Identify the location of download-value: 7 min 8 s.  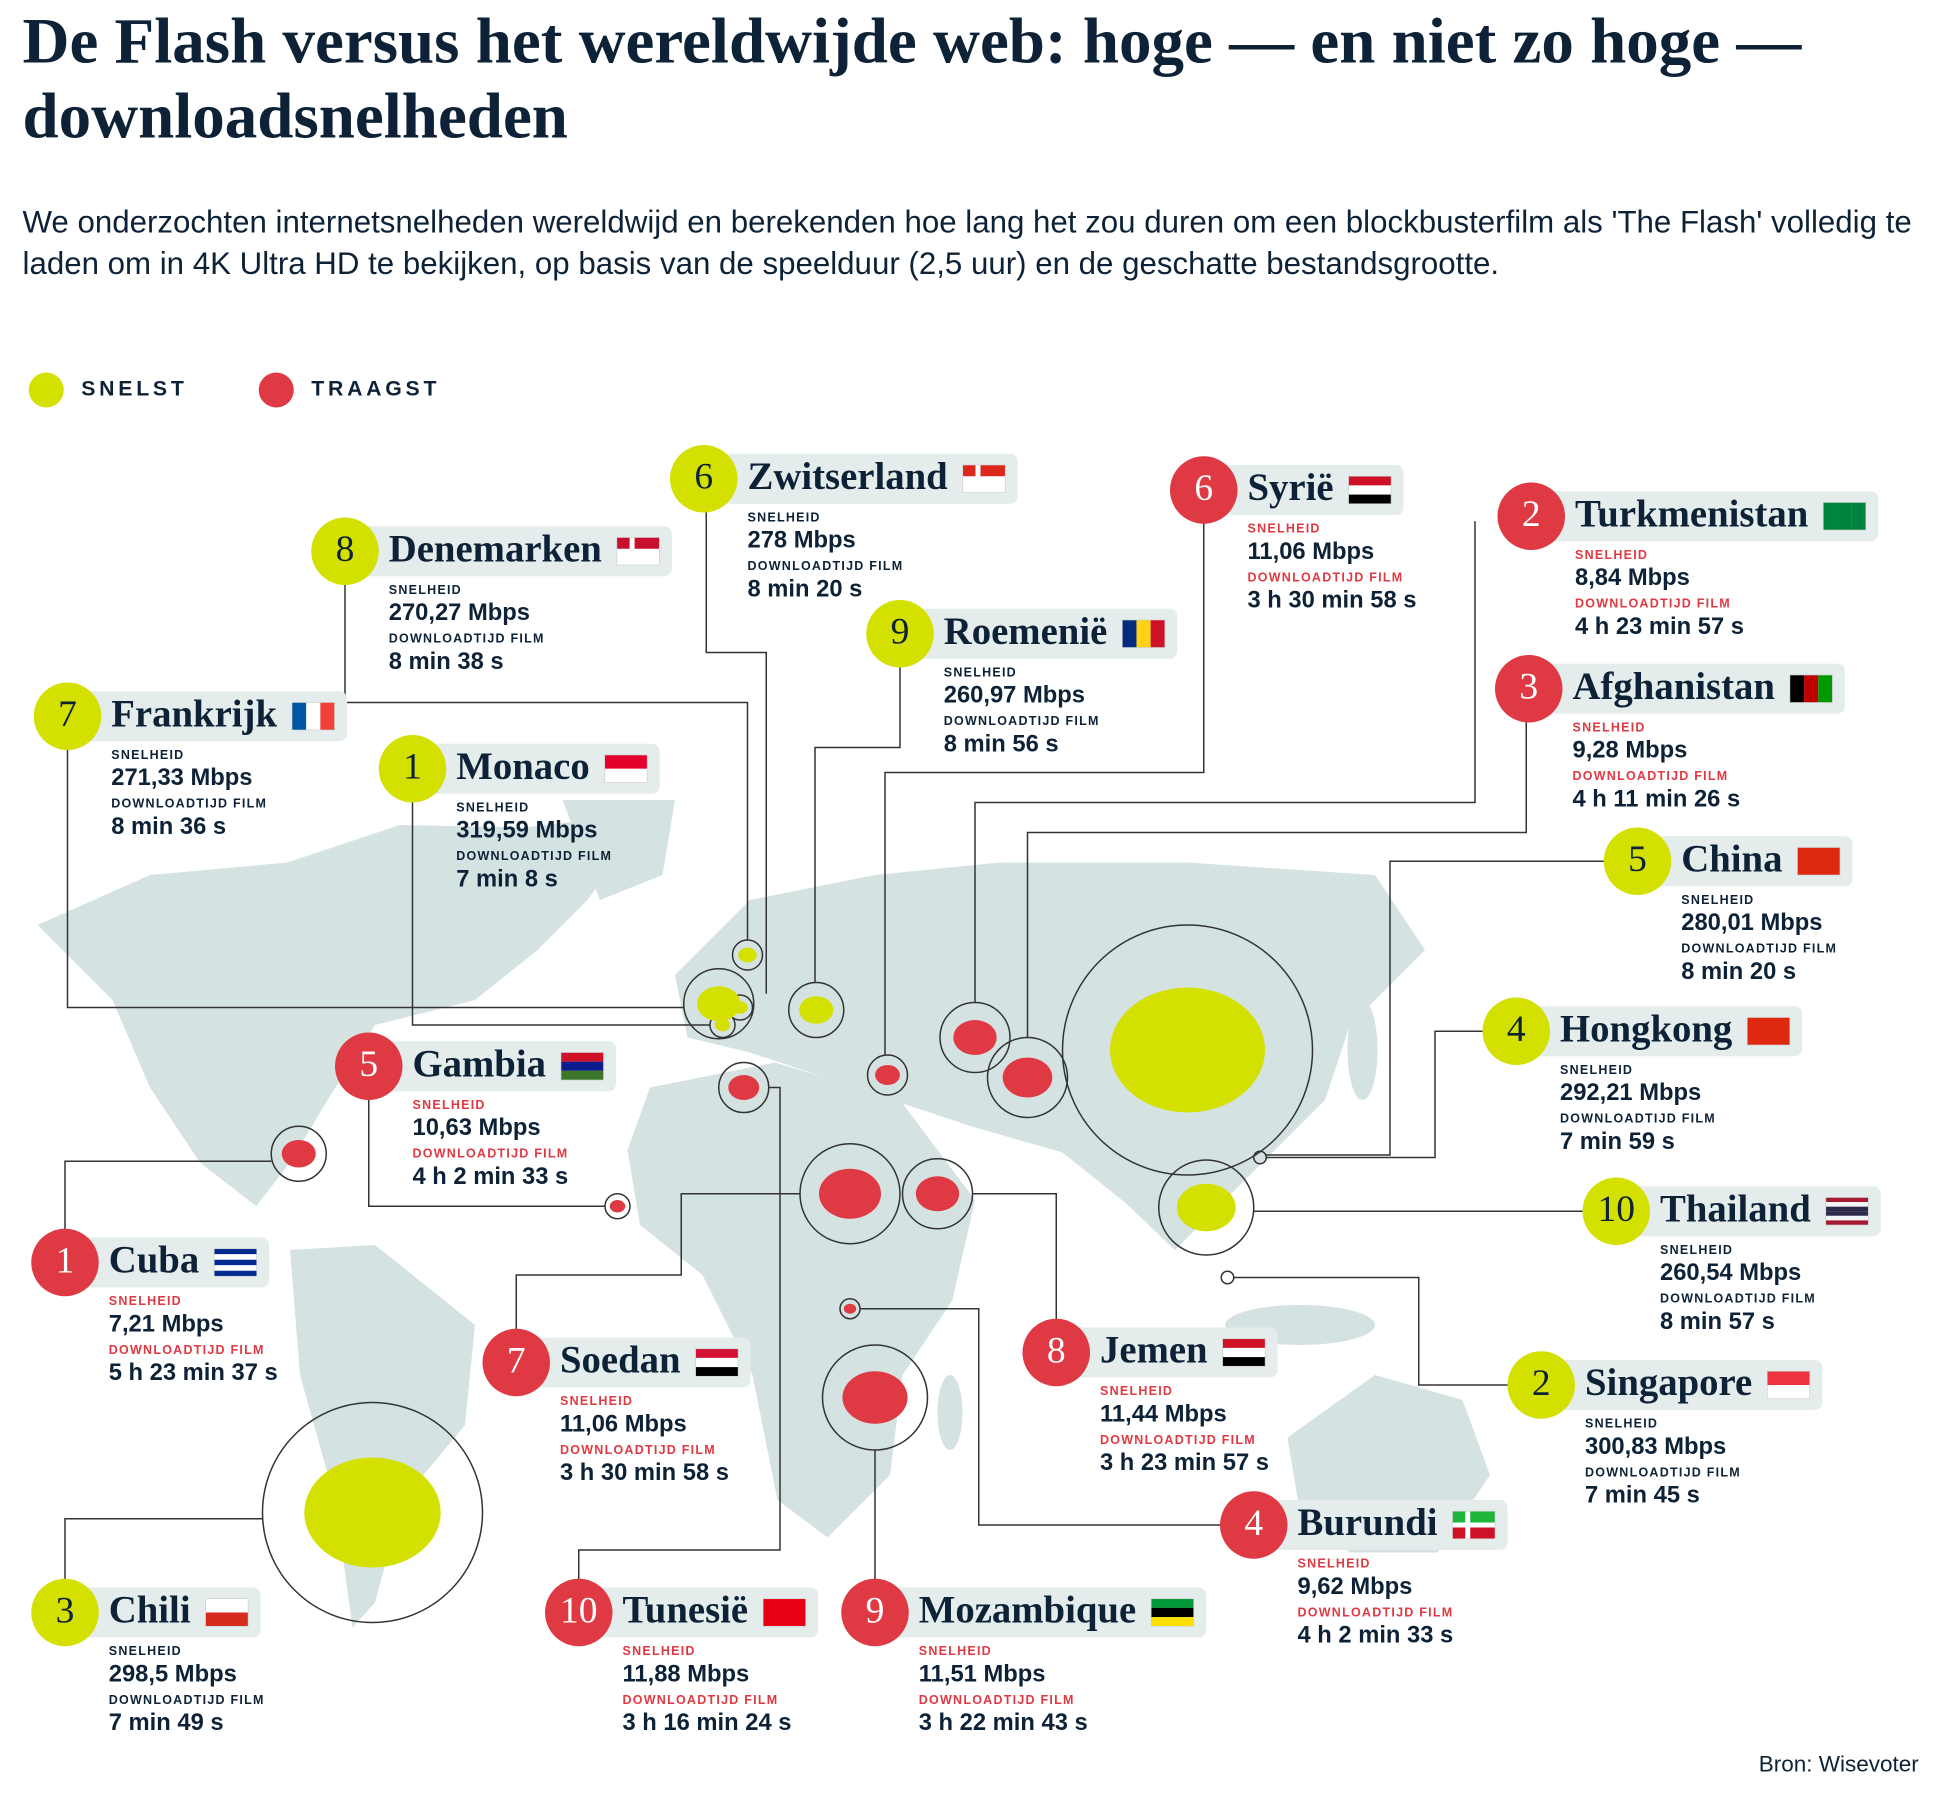
(507, 878).